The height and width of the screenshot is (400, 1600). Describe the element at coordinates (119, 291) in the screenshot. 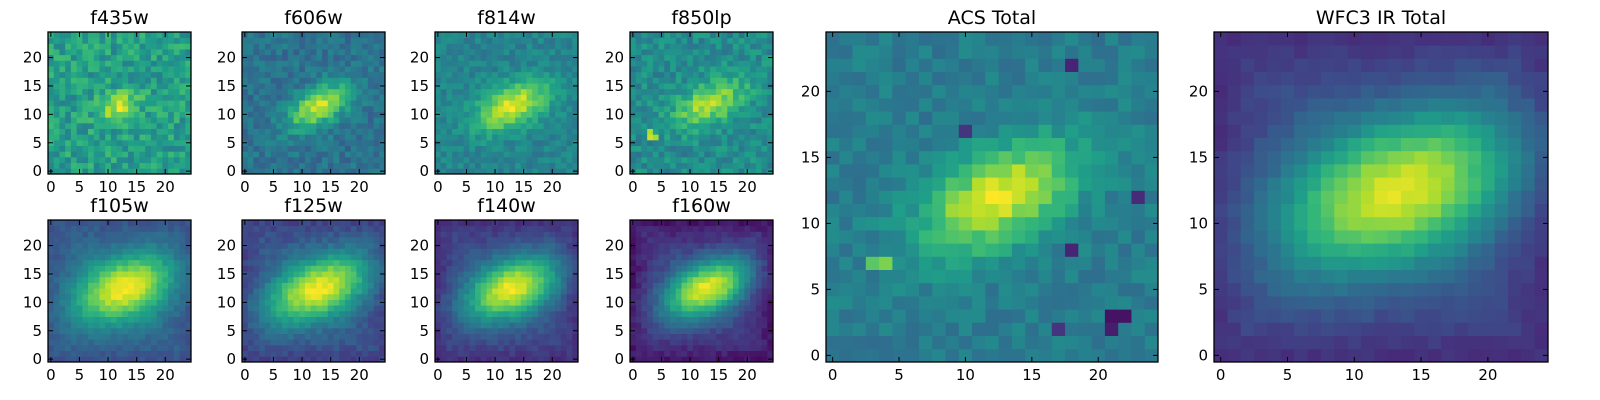

I see `f105w-axes-frame` at that location.